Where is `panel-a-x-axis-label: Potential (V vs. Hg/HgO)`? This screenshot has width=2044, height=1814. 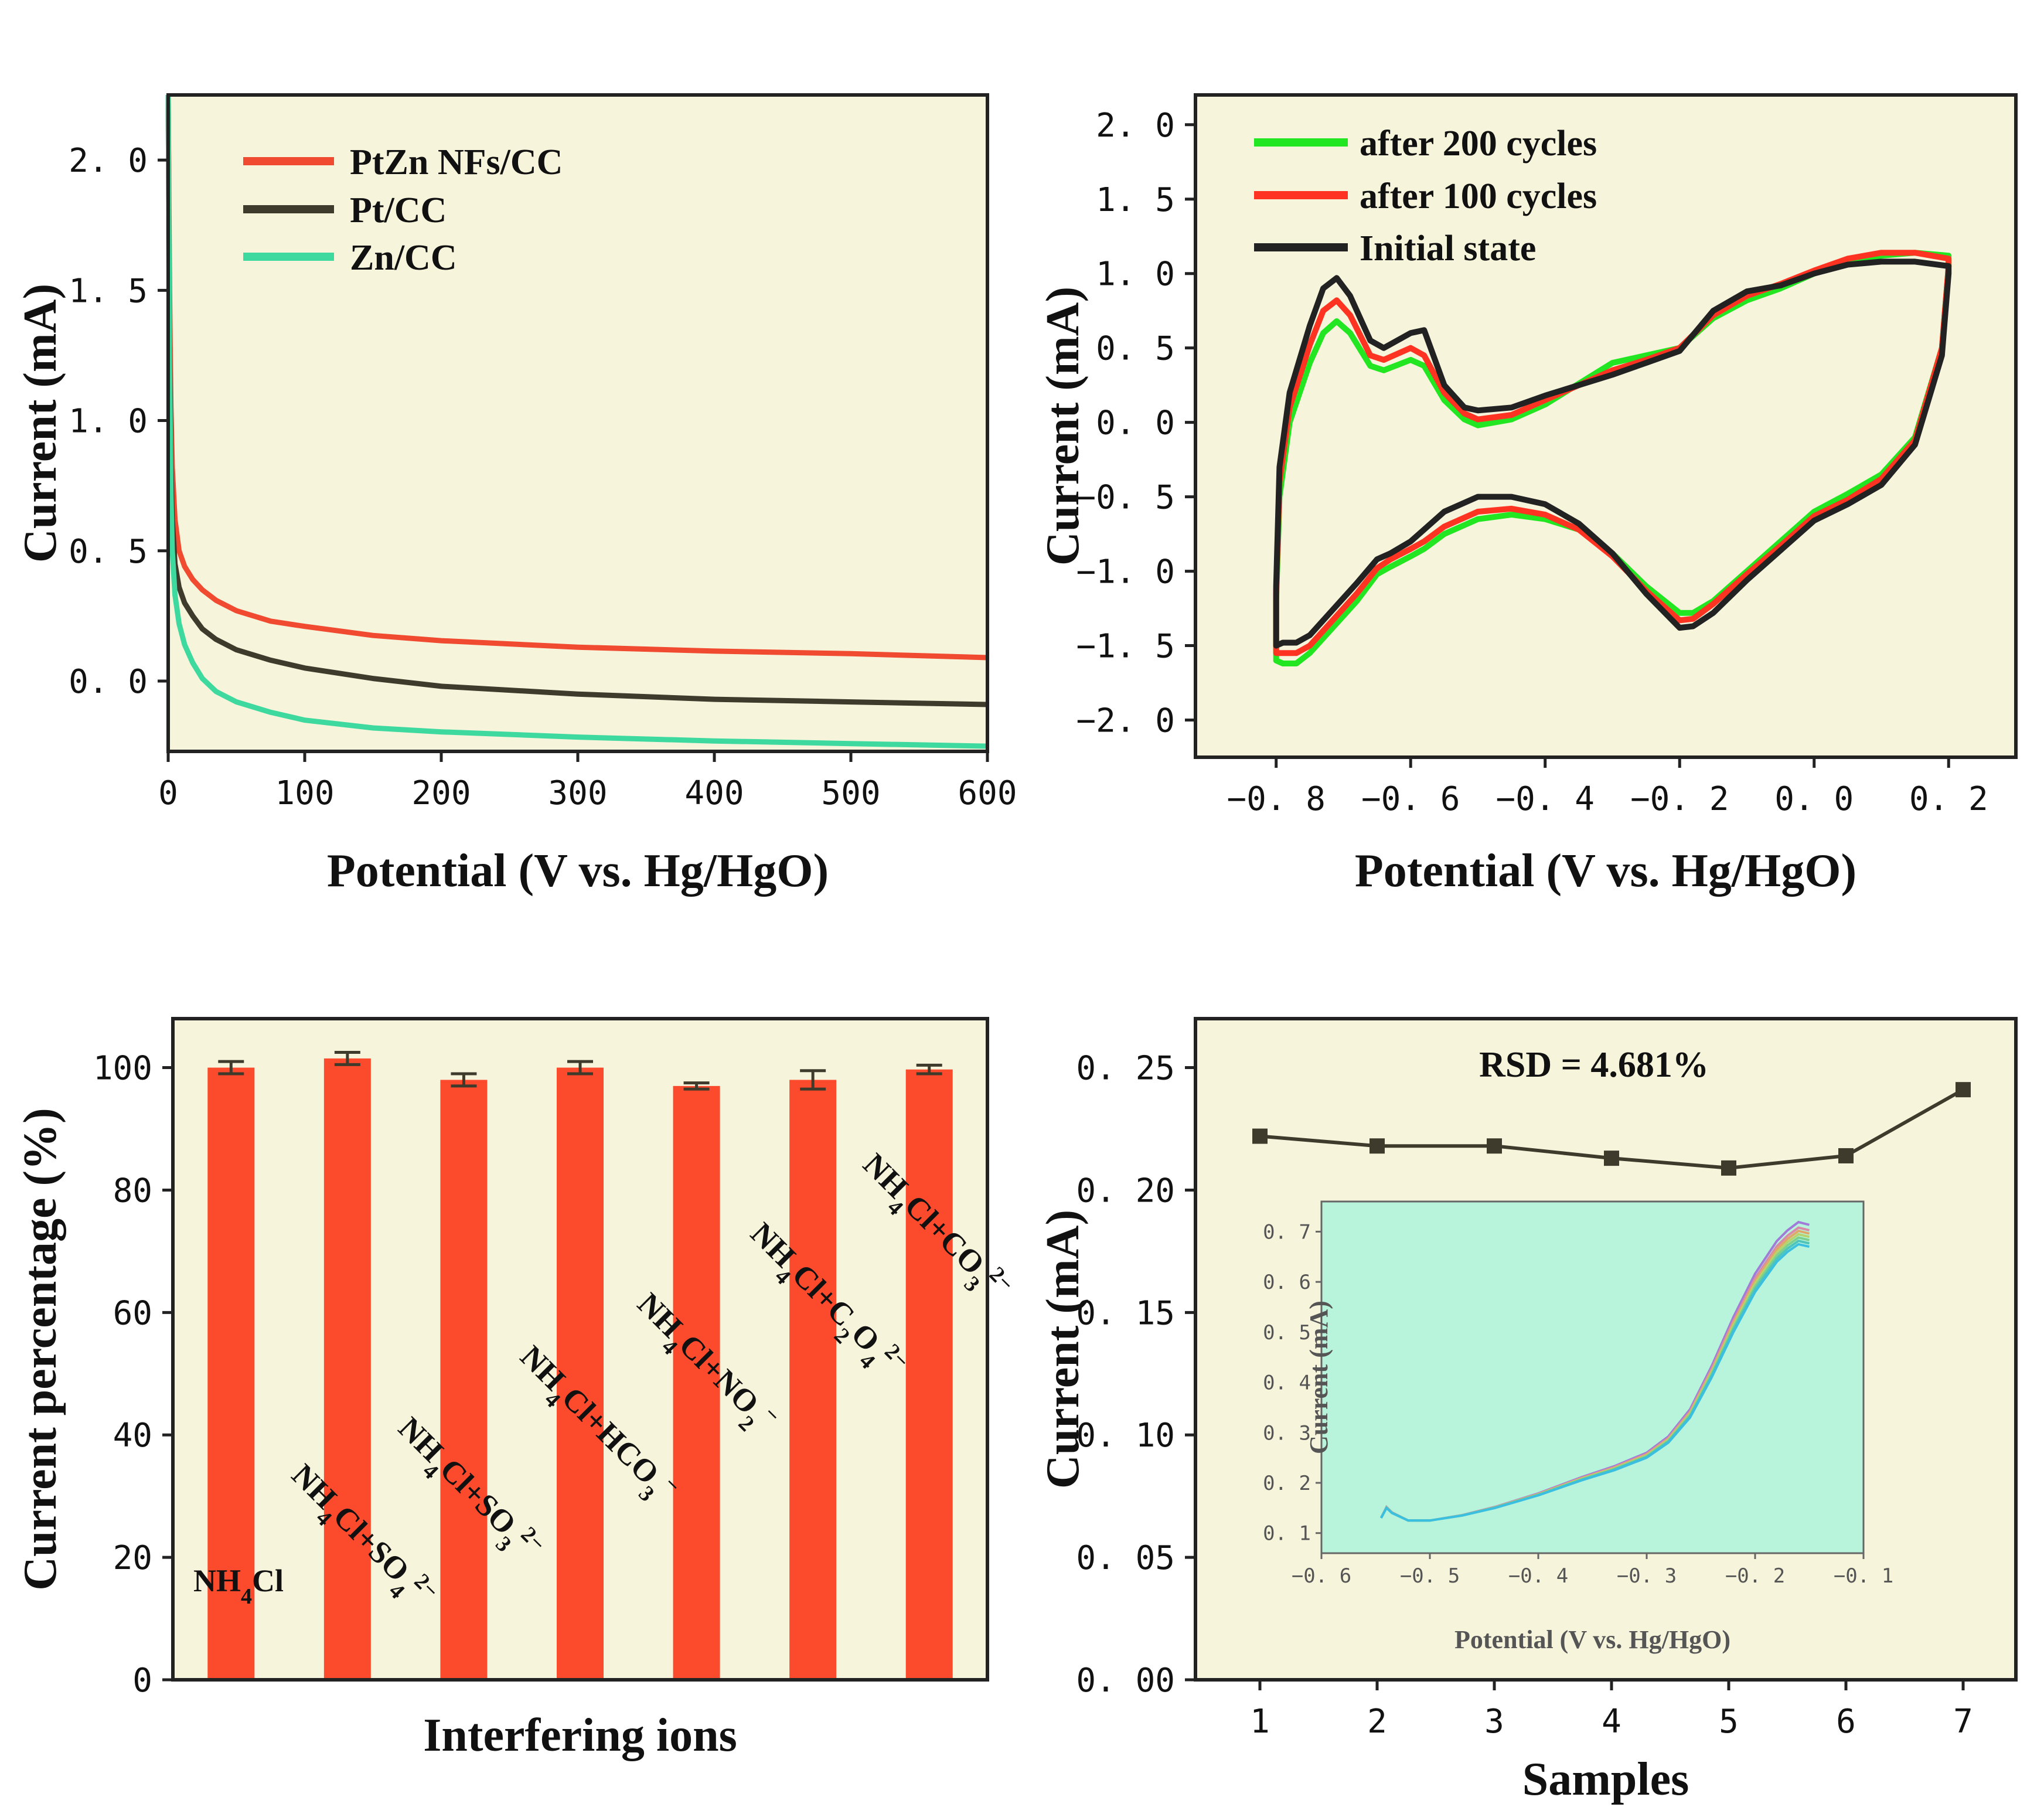
panel-a-x-axis-label: Potential (V vs. Hg/HgO) is located at coordinates (578, 871).